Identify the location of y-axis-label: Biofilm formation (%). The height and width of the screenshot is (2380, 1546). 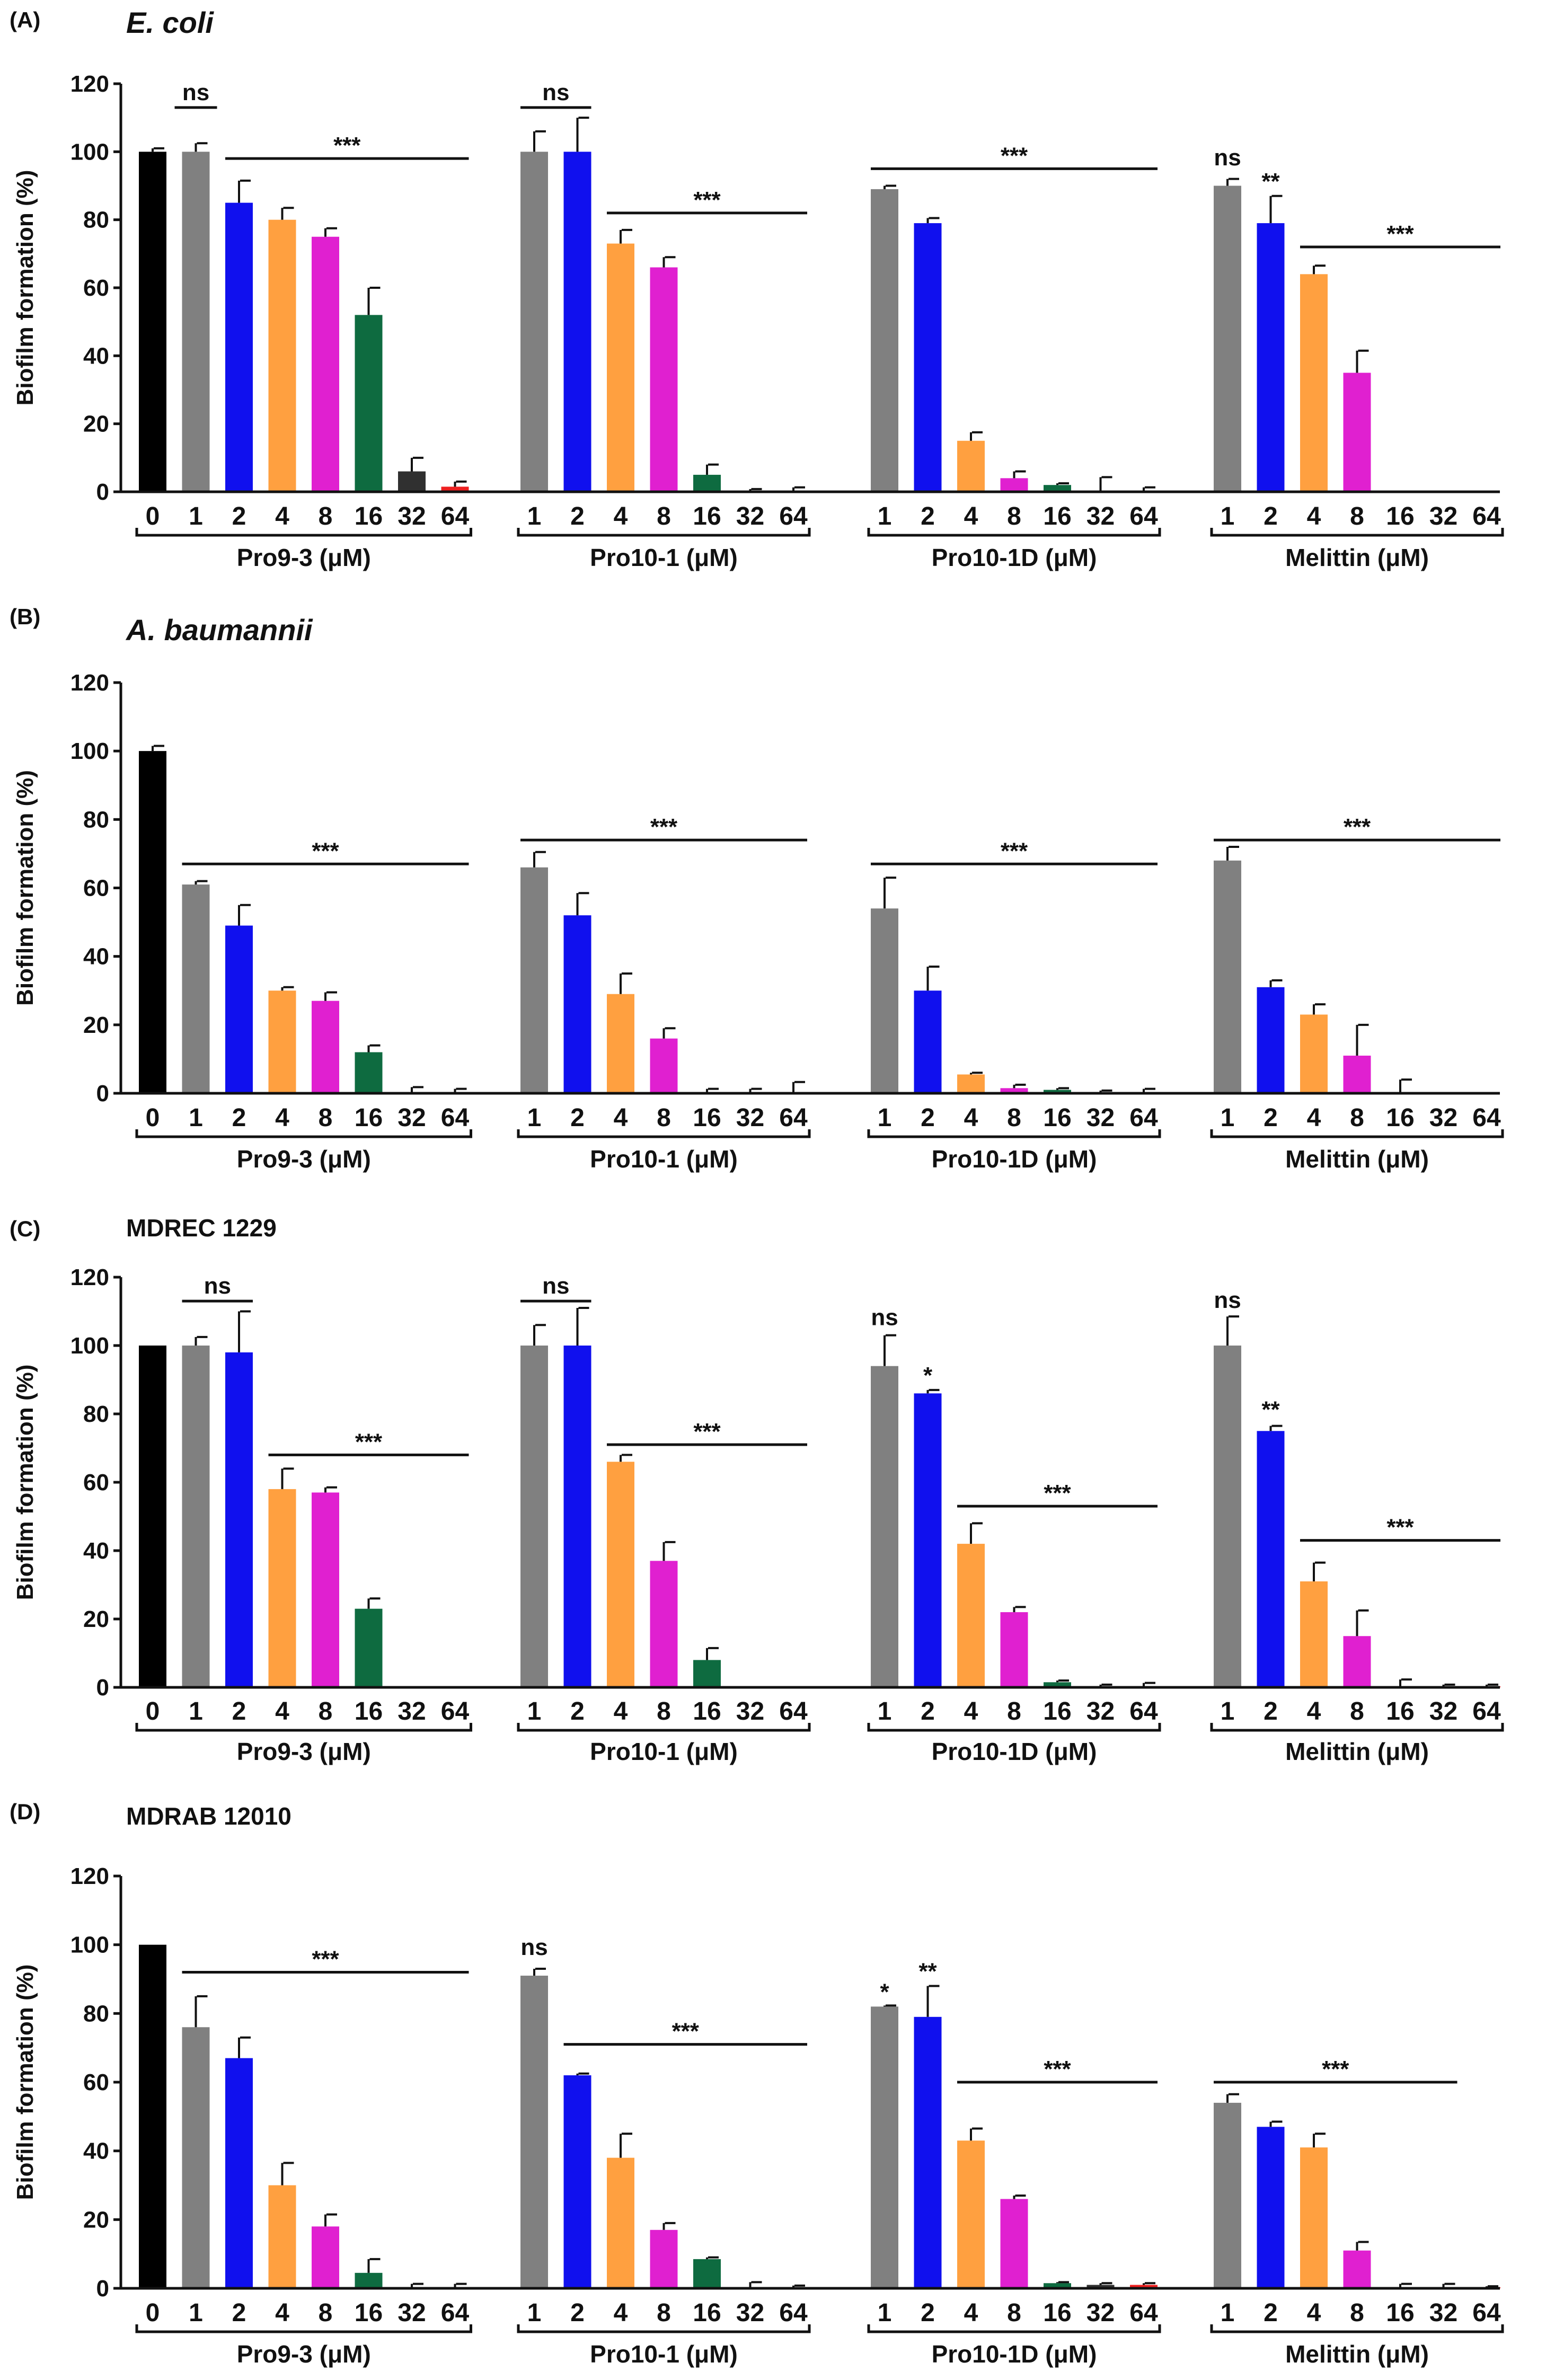
(25, 288).